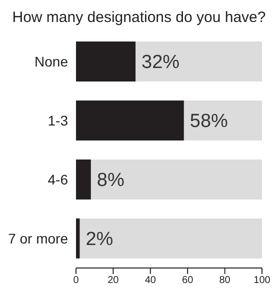  What do you see at coordinates (114, 280) in the screenshot?
I see `x-tick-label: 20` at bounding box center [114, 280].